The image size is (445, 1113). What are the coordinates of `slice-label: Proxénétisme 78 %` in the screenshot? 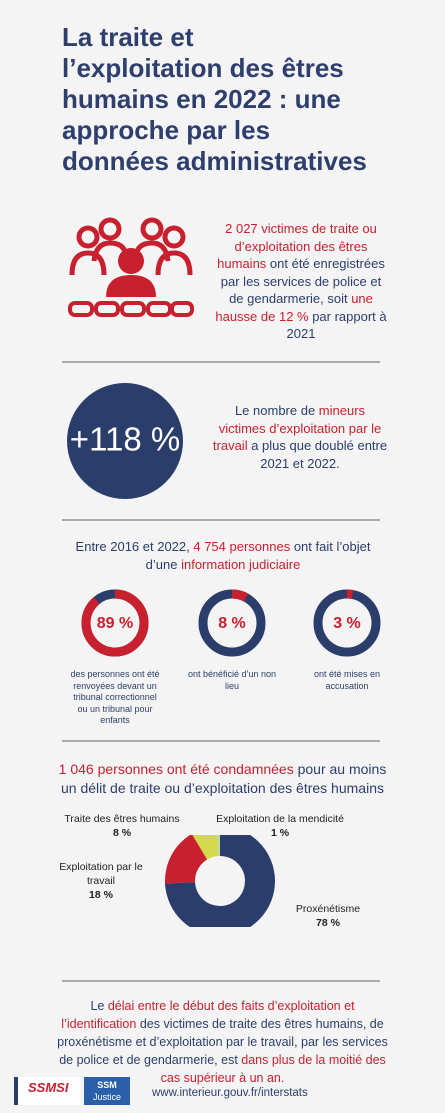 It's located at (328, 916).